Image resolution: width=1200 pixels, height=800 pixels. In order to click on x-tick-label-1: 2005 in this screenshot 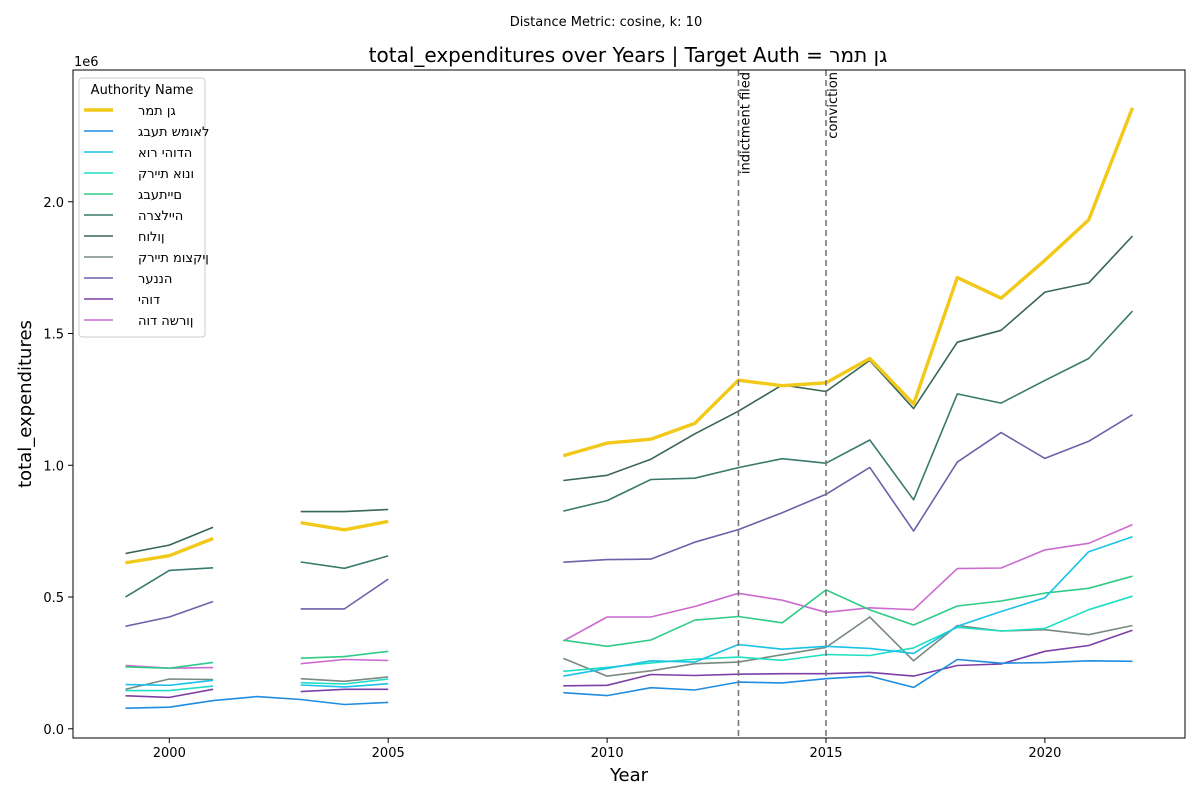, I will do `click(388, 753)`.